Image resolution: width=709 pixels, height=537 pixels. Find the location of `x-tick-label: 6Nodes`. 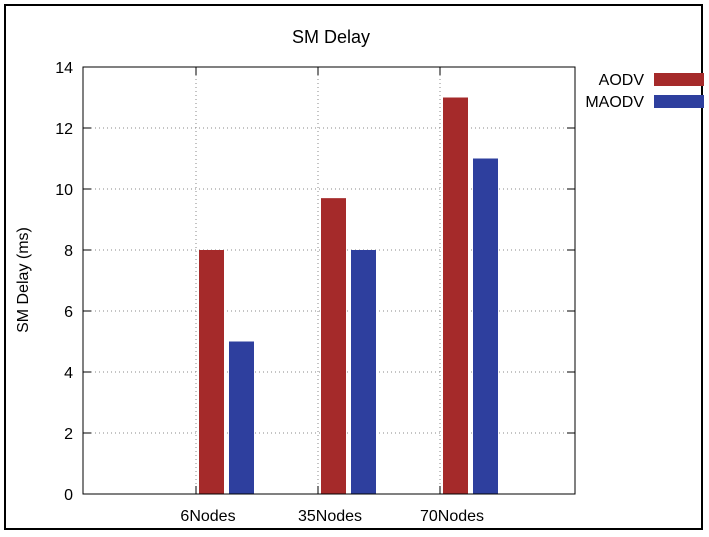

x-tick-label: 6Nodes is located at coordinates (207, 516).